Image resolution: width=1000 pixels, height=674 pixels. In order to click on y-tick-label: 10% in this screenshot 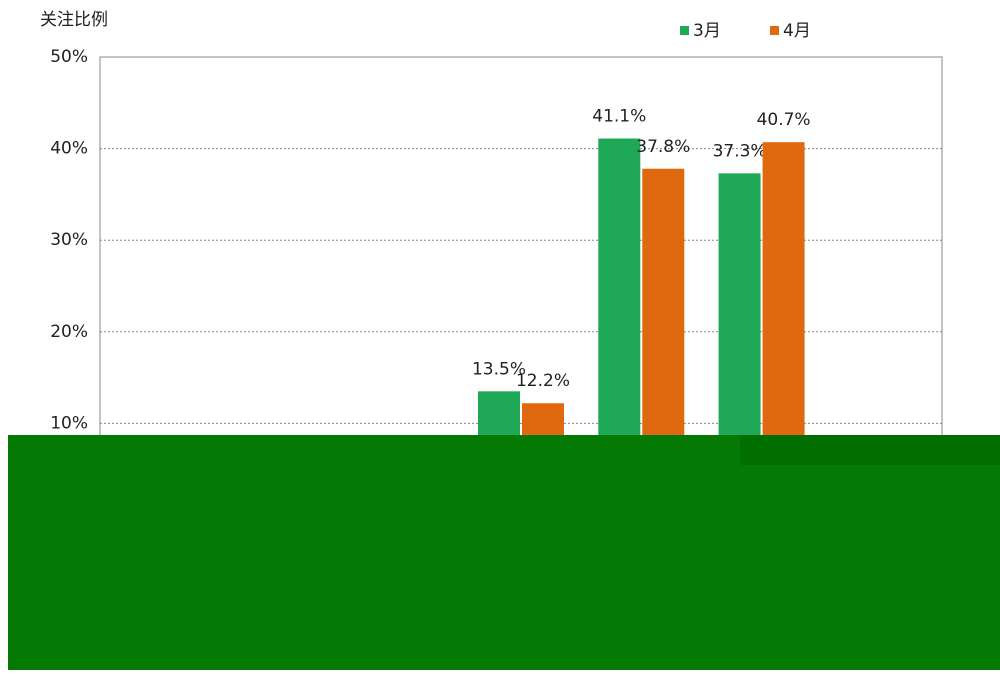, I will do `click(69, 423)`.